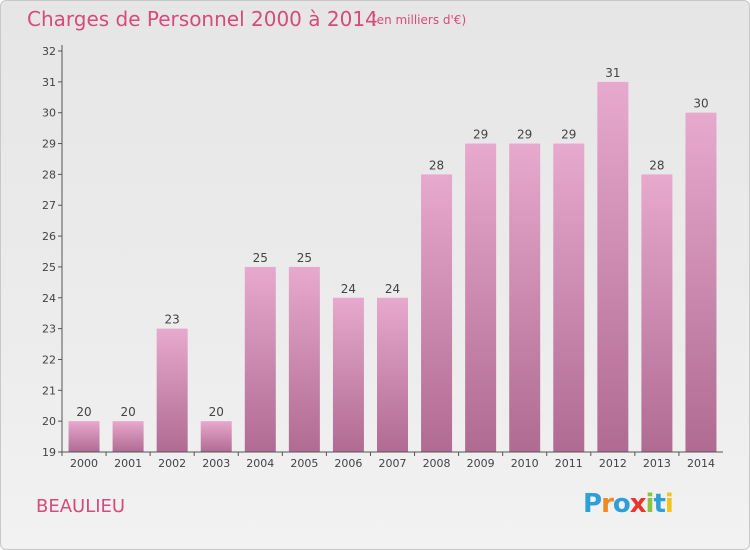  I want to click on logo-letter: o, so click(621, 504).